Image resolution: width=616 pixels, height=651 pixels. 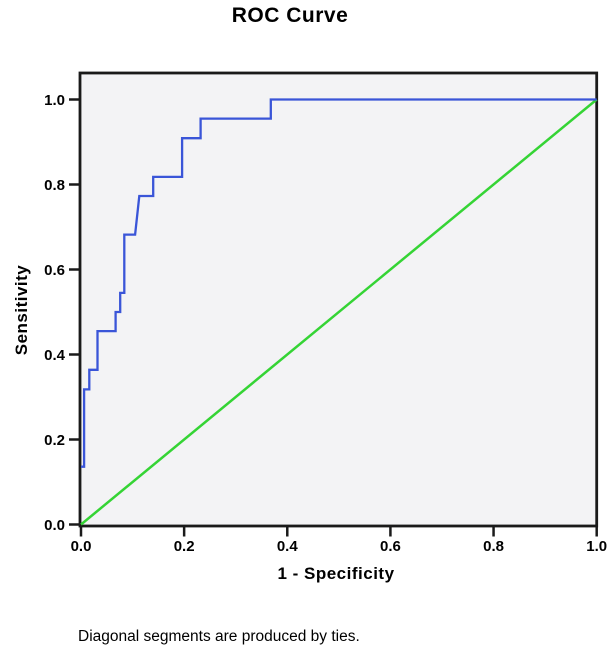 What do you see at coordinates (55, 355) in the screenshot?
I see `y-tick-label: 0.4` at bounding box center [55, 355].